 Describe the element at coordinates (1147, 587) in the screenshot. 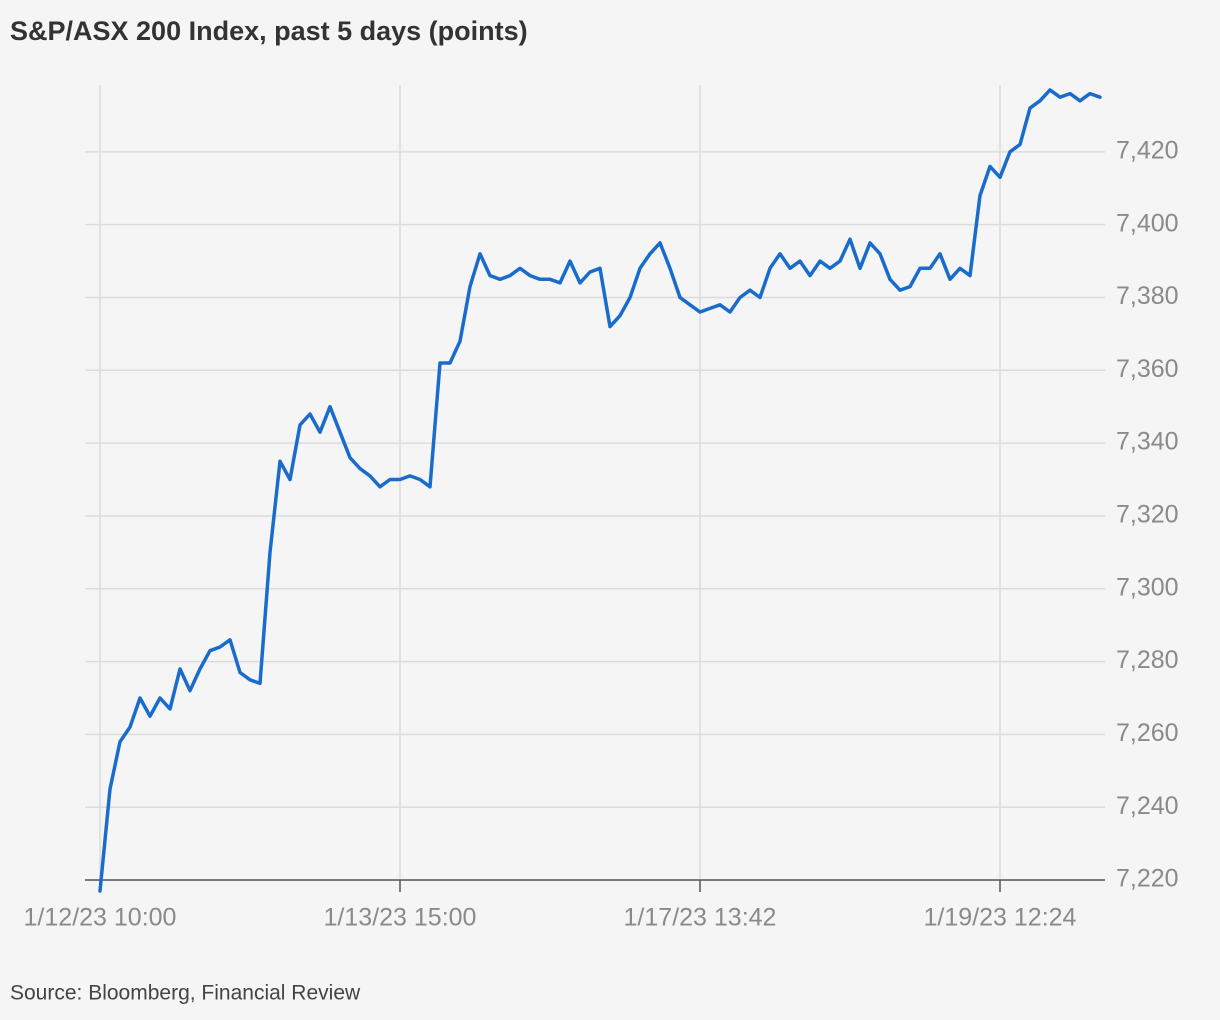

I see `y-tick-label: 7,300` at that location.